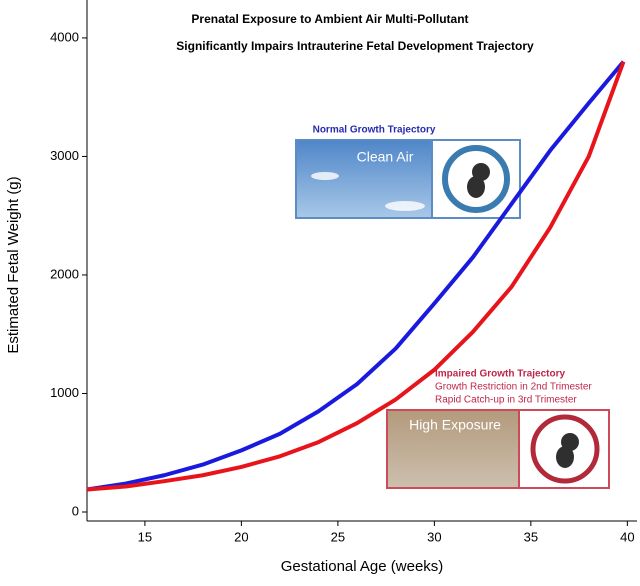 This screenshot has width=640, height=586. Describe the element at coordinates (64, 155) in the screenshot. I see `y-tick-label: 3000` at that location.